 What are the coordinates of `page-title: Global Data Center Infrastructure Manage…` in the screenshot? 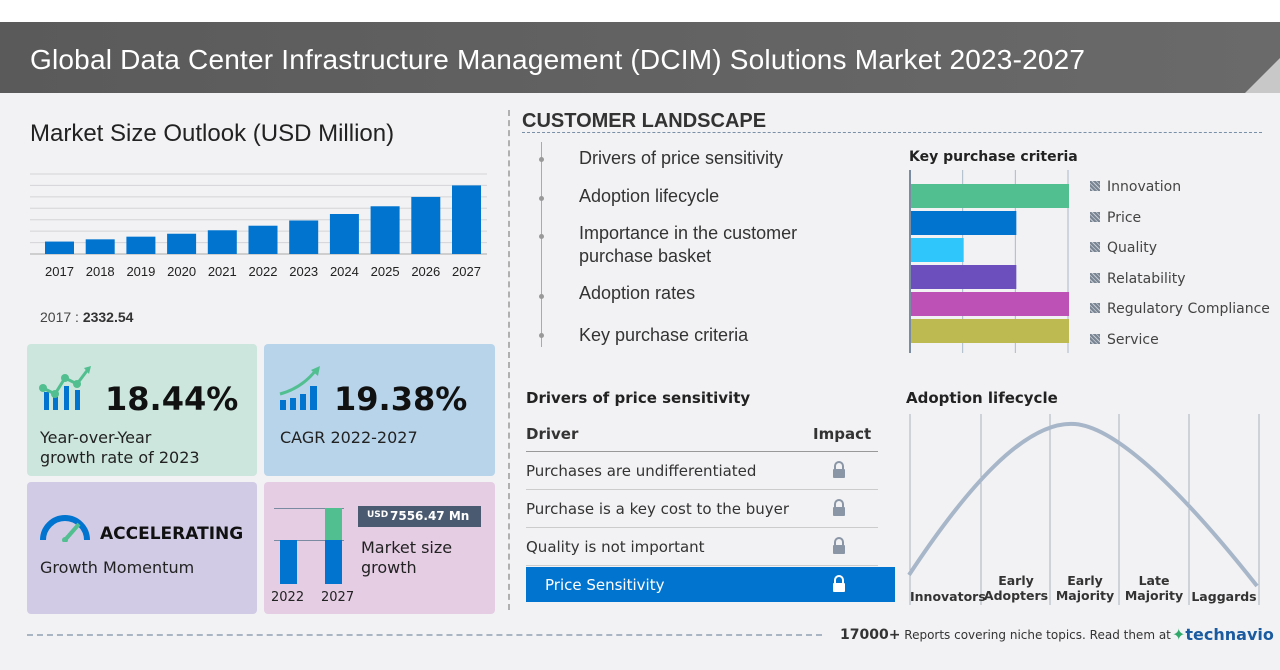 It's located at (558, 59).